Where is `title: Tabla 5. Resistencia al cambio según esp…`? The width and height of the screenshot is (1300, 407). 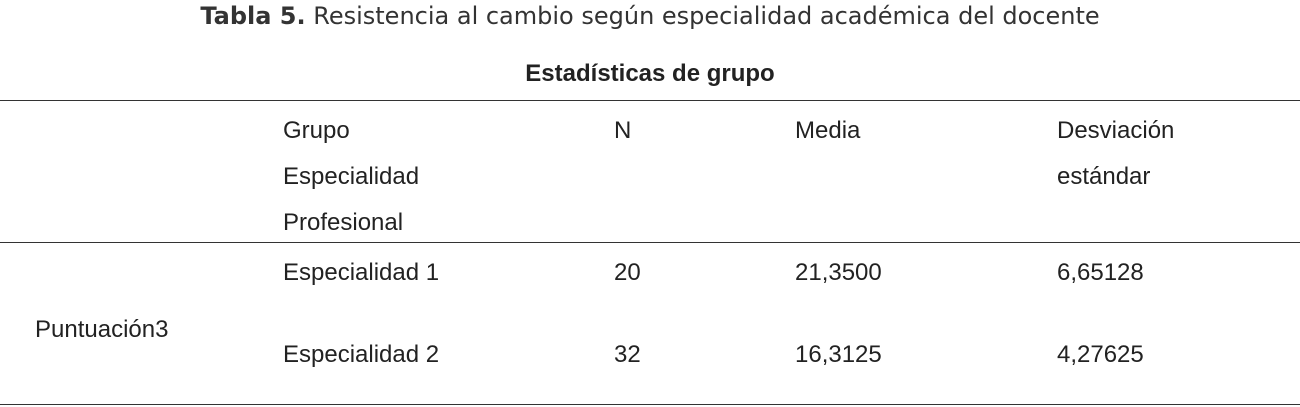 title: Tabla 5. Resistencia al cambio según esp… is located at coordinates (650, 16).